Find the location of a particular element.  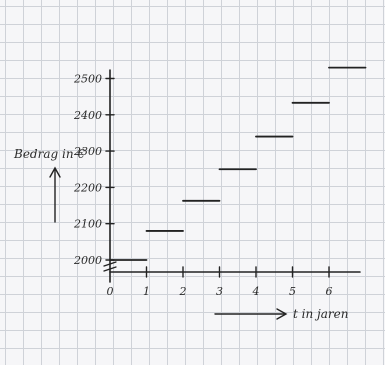

y-tick-label: 2500 is located at coordinates (87, 79).